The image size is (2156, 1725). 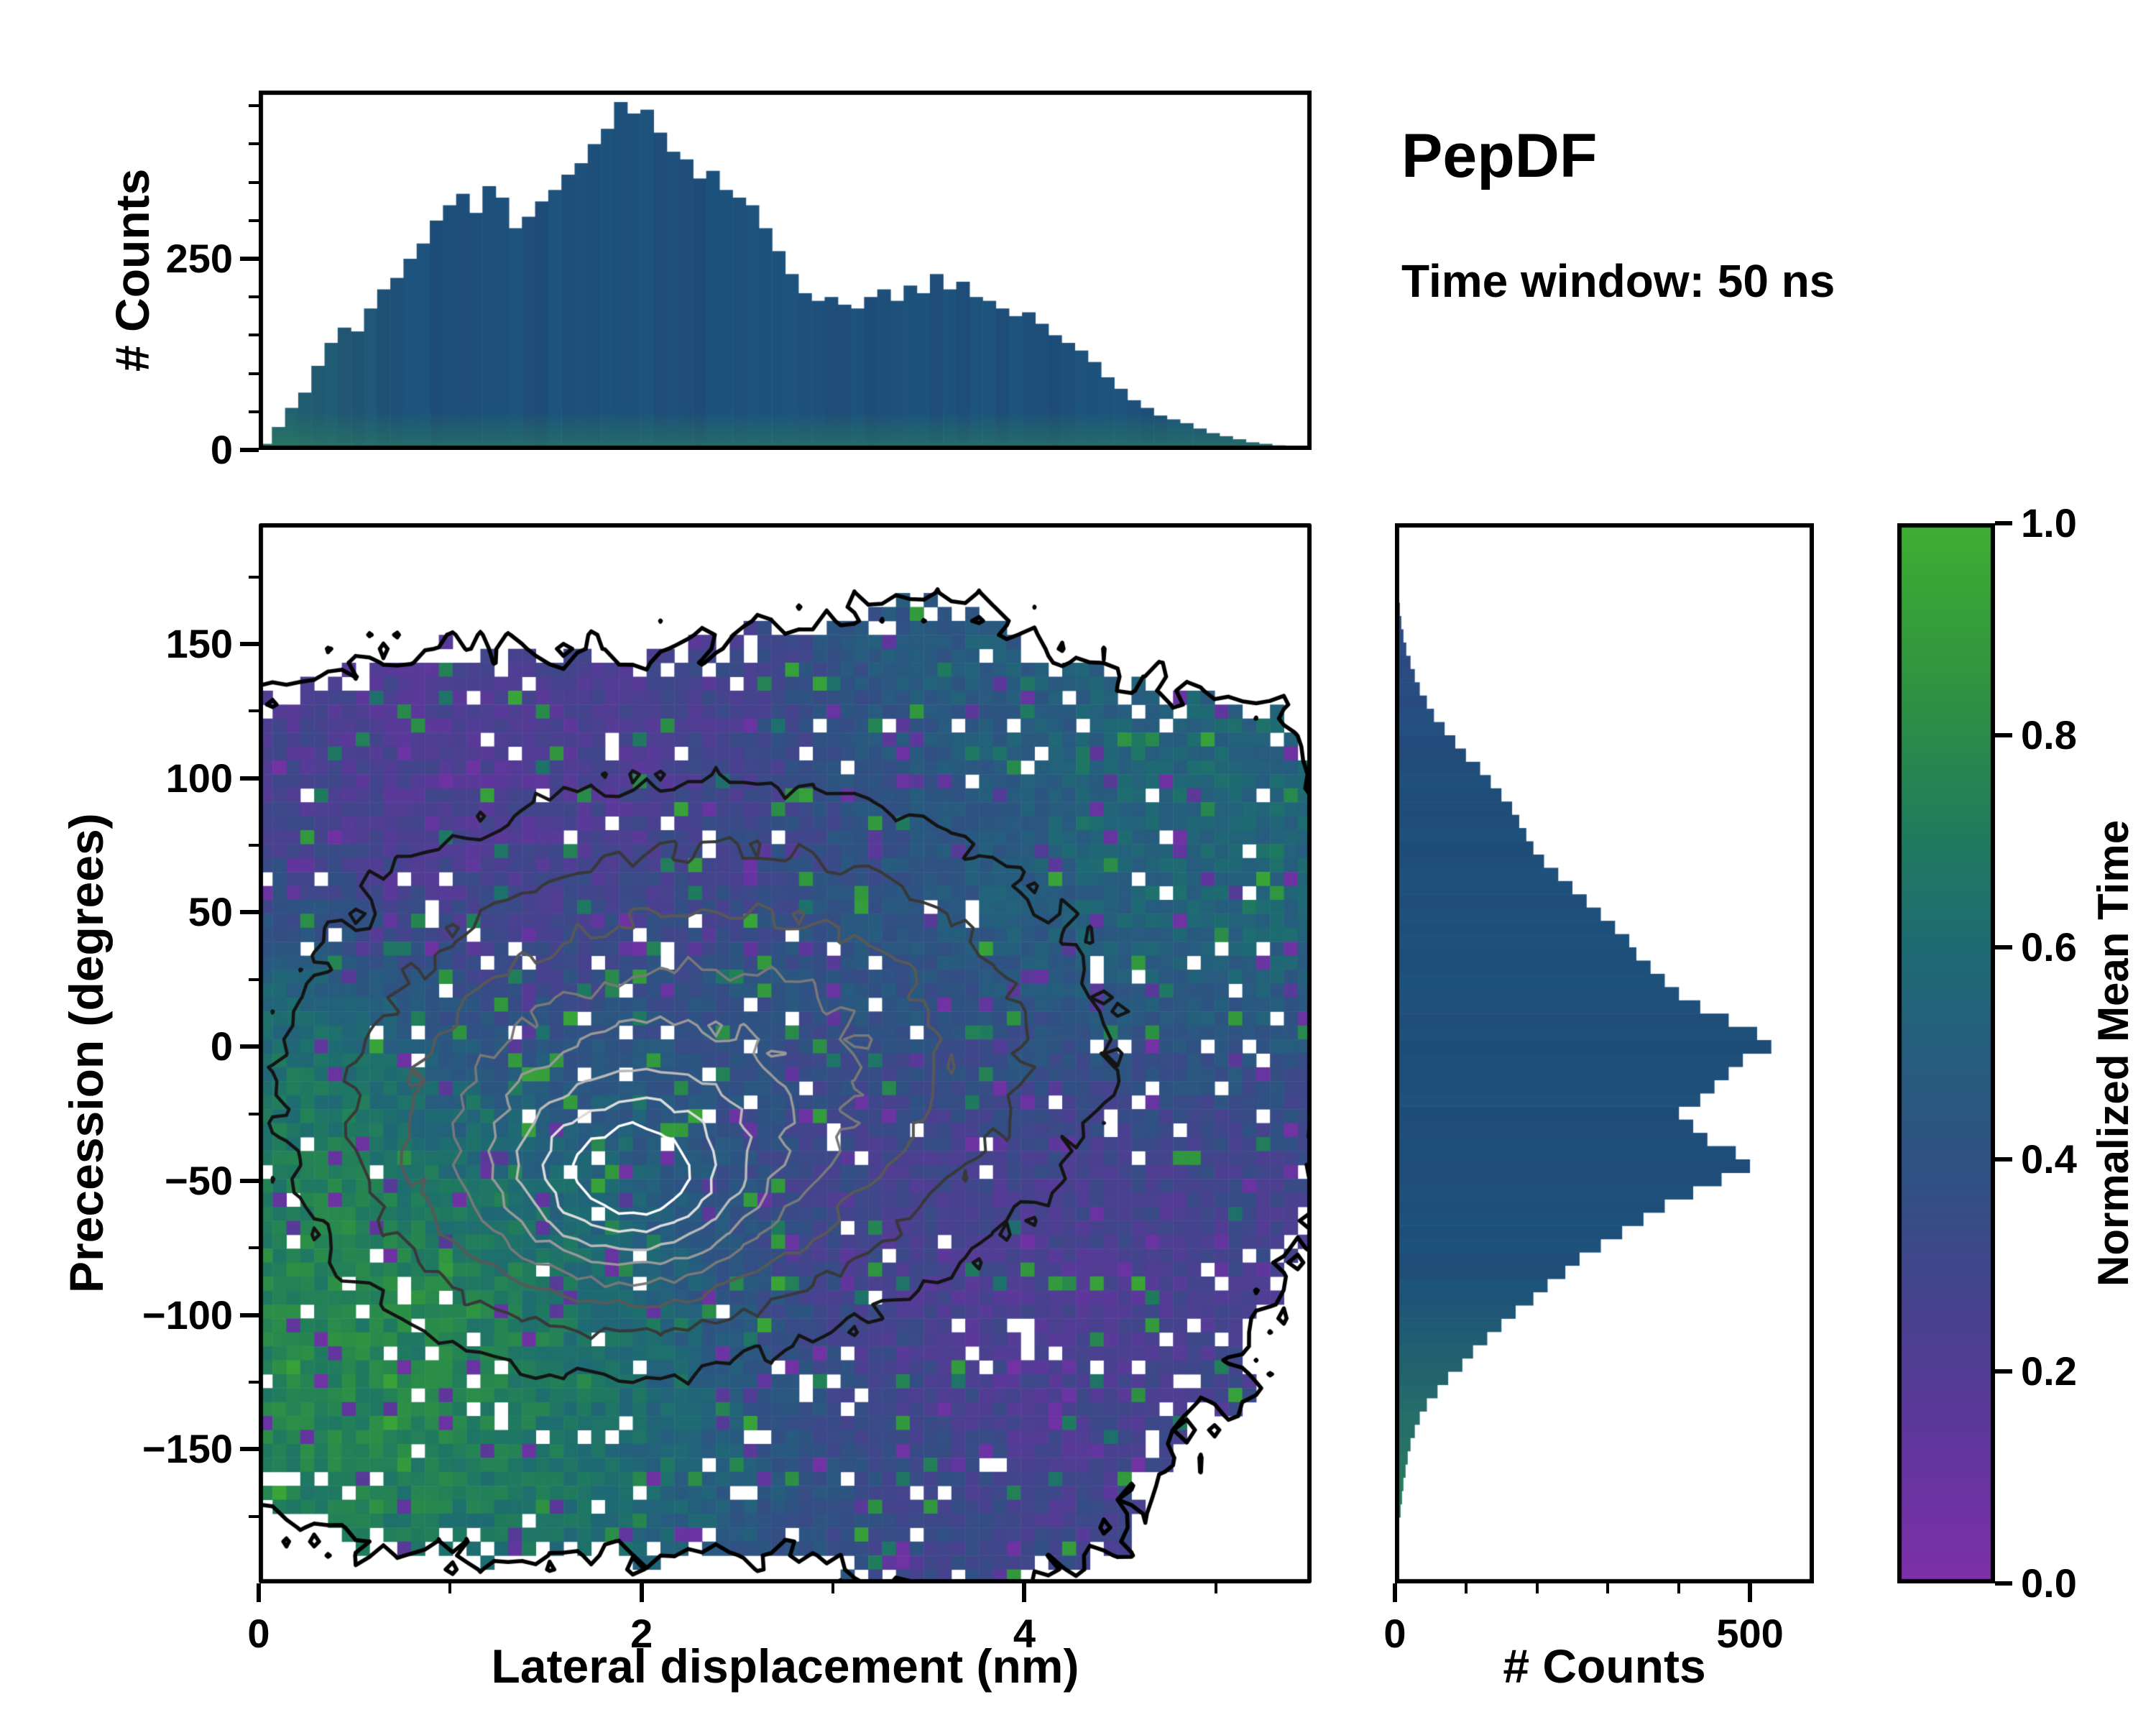 What do you see at coordinates (188, 1315) in the screenshot?
I see `y-tick-label: −100` at bounding box center [188, 1315].